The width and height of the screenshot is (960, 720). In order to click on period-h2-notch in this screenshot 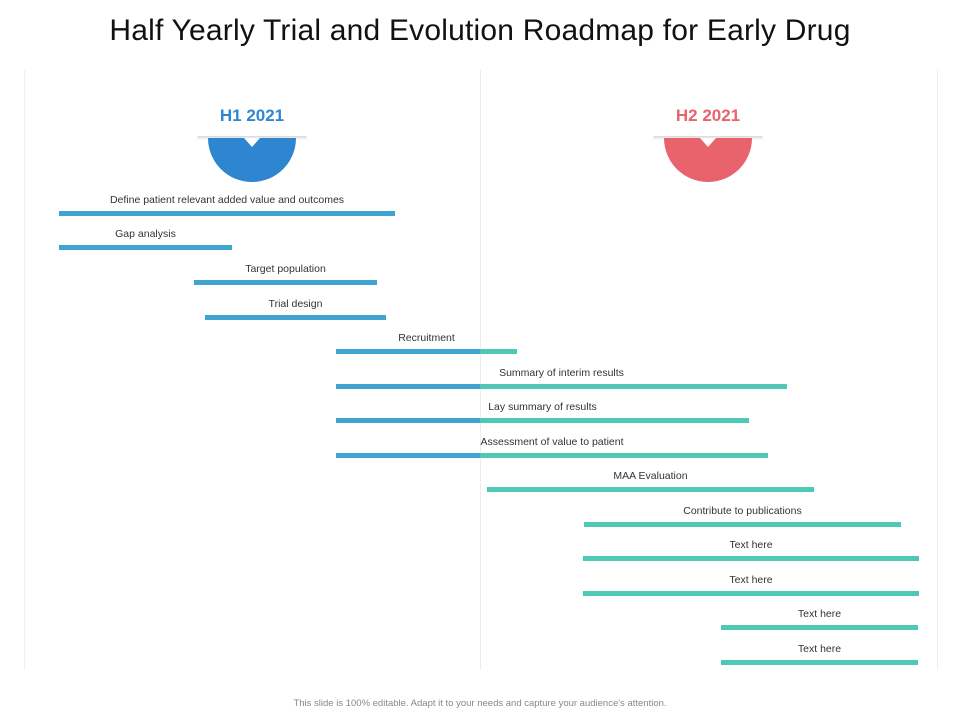, I will do `click(708, 142)`.